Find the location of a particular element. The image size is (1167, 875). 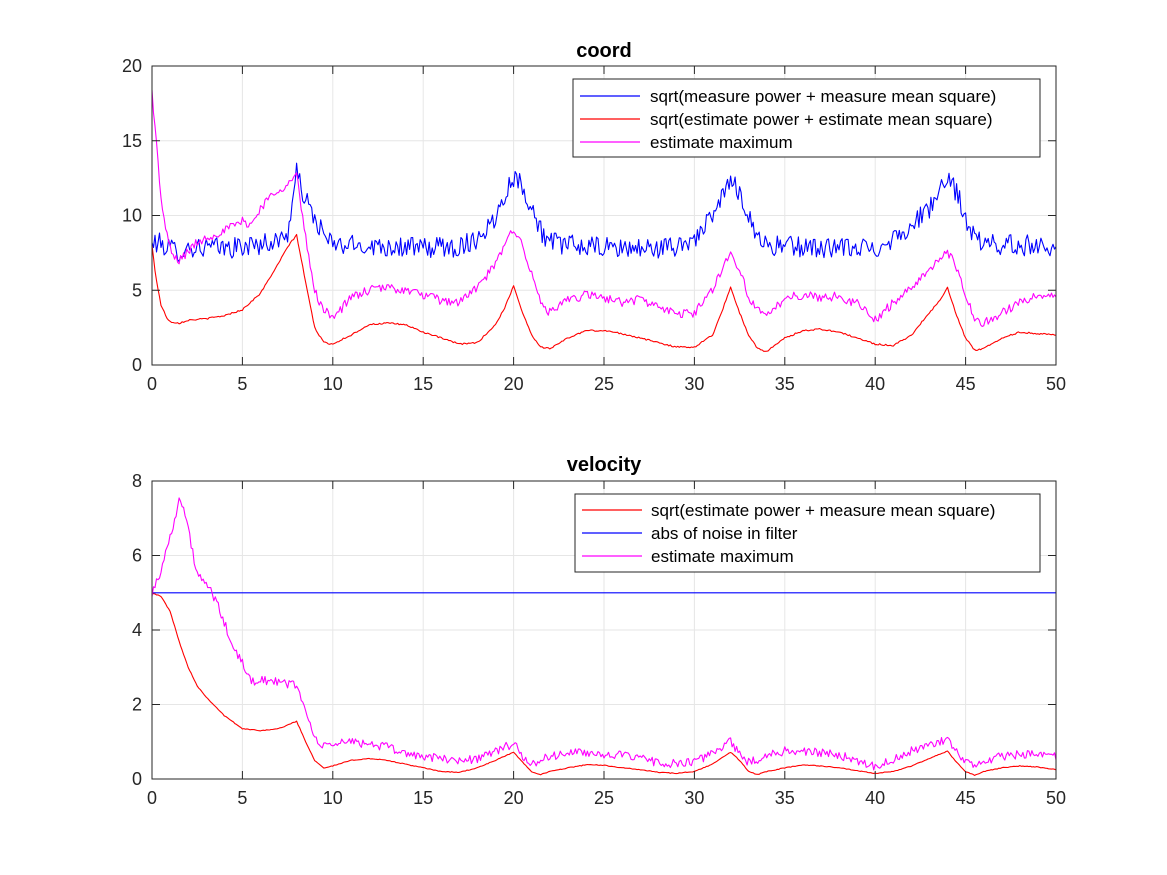

coord-xtick-label: 20 is located at coordinates (514, 384).